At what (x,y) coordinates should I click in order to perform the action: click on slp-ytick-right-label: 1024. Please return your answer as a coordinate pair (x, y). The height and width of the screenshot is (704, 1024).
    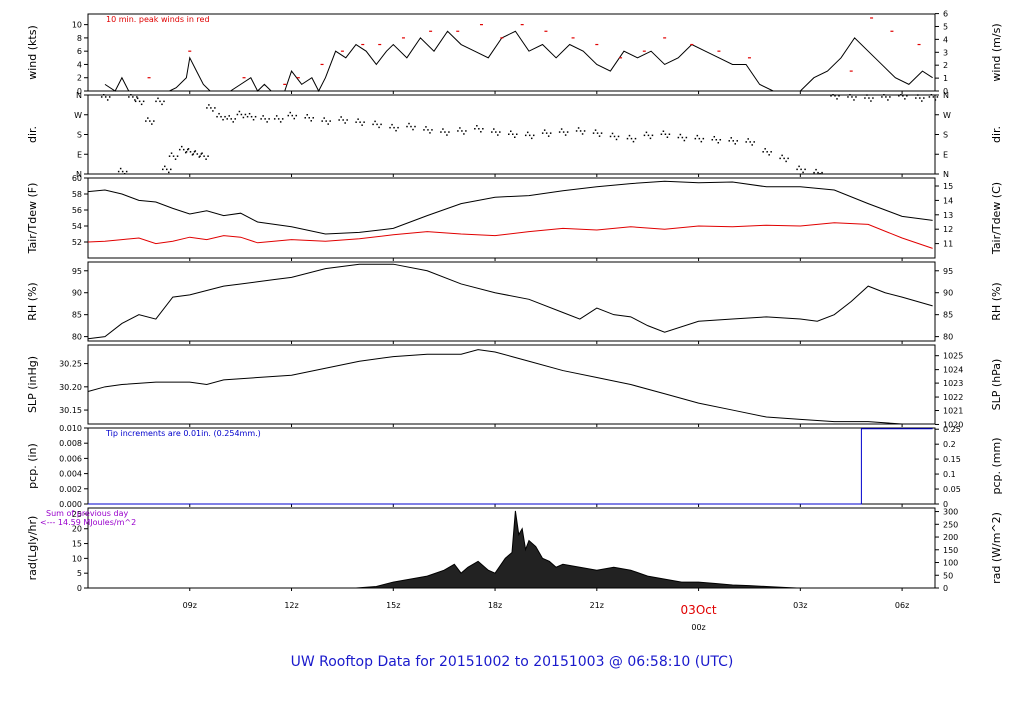
    Looking at the image, I should click on (953, 370).